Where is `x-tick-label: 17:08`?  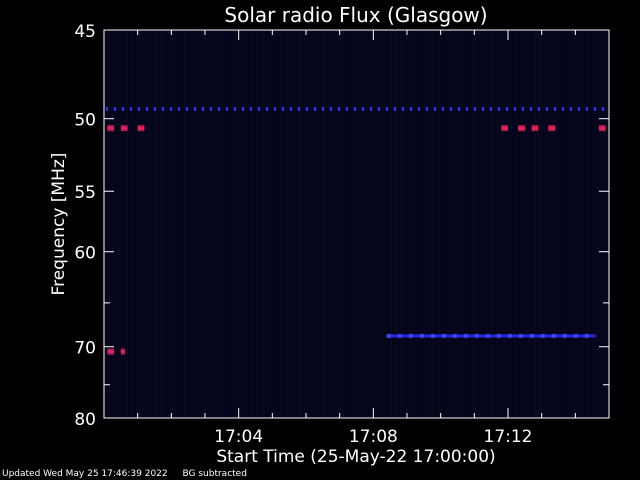
x-tick-label: 17:08 is located at coordinates (373, 437).